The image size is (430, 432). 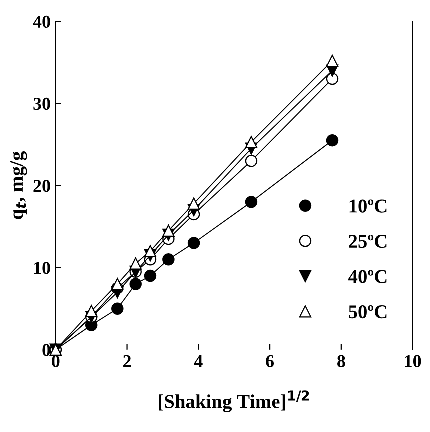 I want to click on x-tick-label: 4, so click(x=198, y=361).